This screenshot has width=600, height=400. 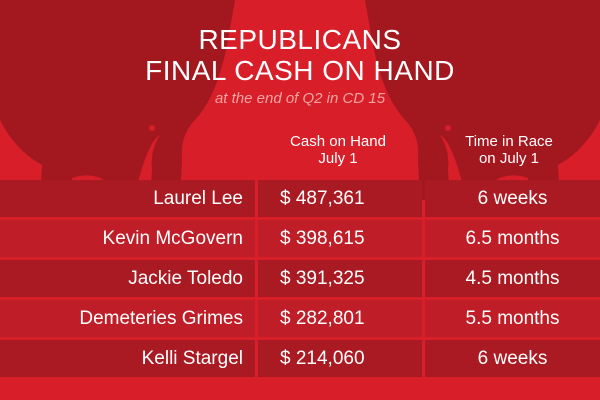 I want to click on column-header-cash: Cash on Hand July 1, so click(x=338, y=150).